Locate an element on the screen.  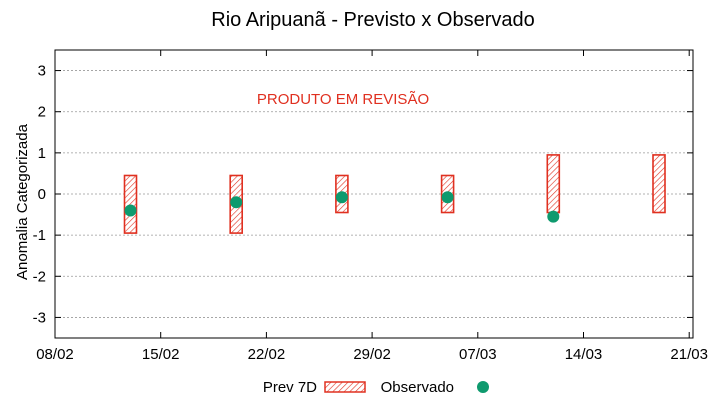
x-tick-label: 21/03 is located at coordinates (689, 354).